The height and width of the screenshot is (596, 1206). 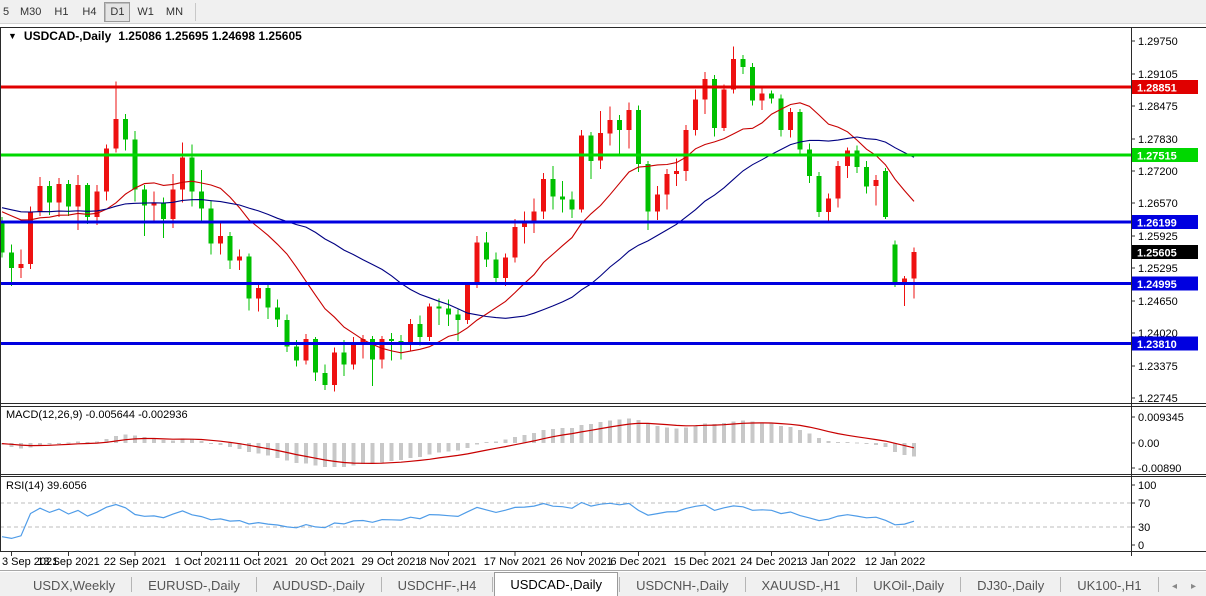 I want to click on current-price-label, so click(x=1165, y=252).